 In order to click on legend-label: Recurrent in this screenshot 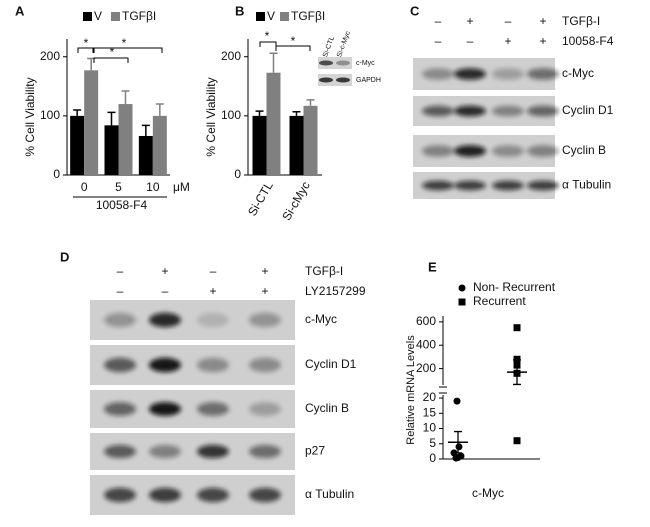, I will do `click(499, 301)`.